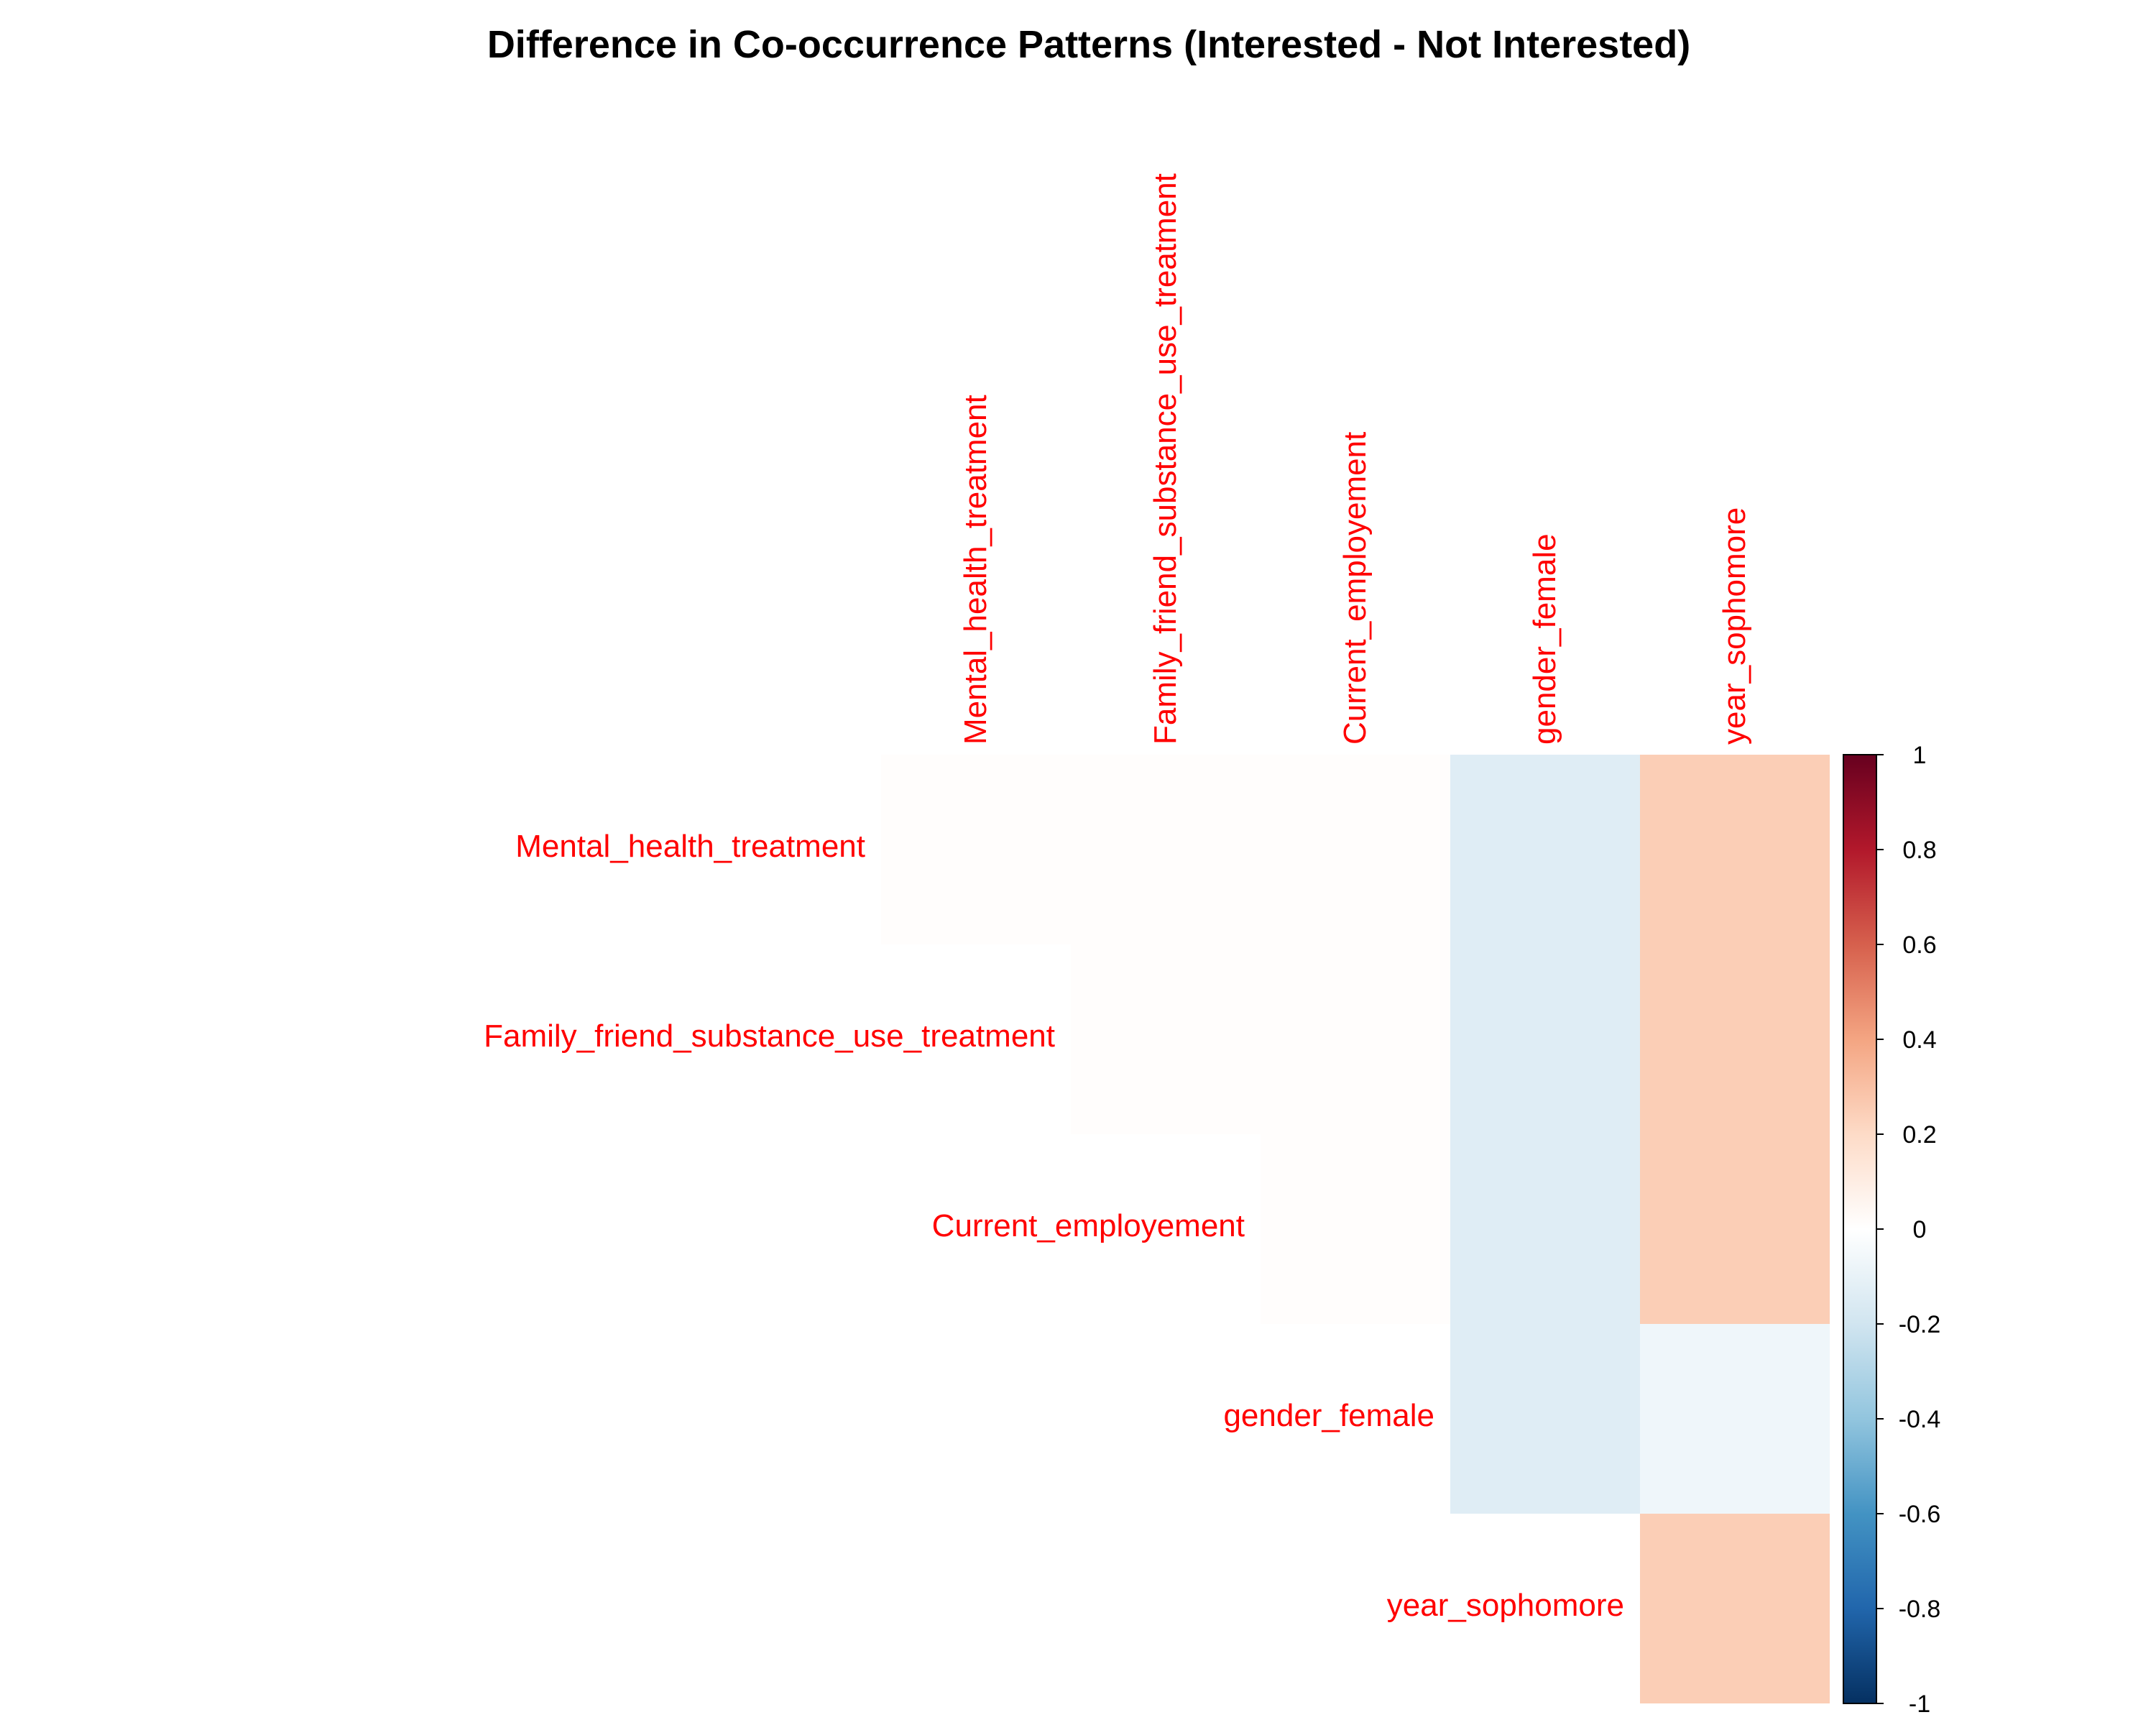 The height and width of the screenshot is (1725, 2156). Describe the element at coordinates (1920, 1609) in the screenshot. I see `colorbar-tick-label: -0.8` at that location.